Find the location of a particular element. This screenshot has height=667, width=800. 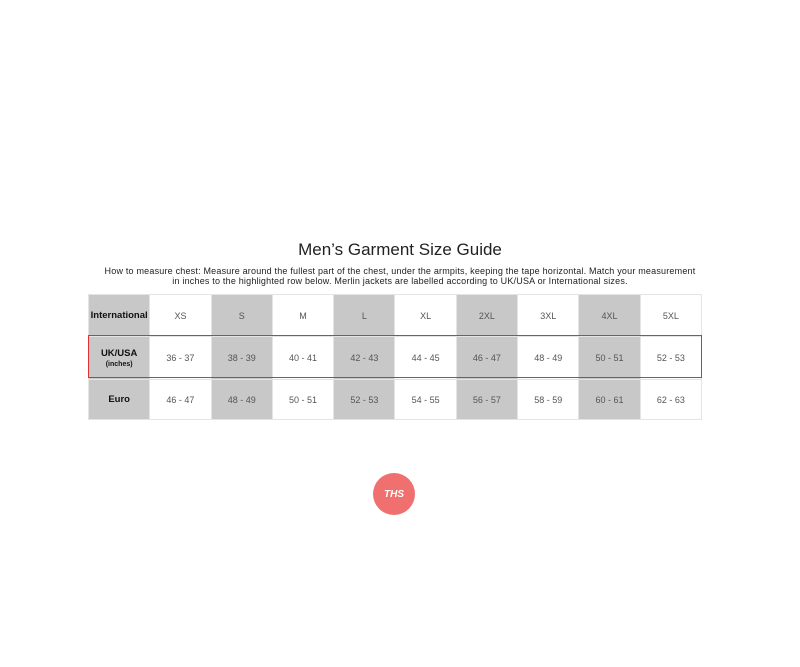

table-cell: 5XL is located at coordinates (671, 315).